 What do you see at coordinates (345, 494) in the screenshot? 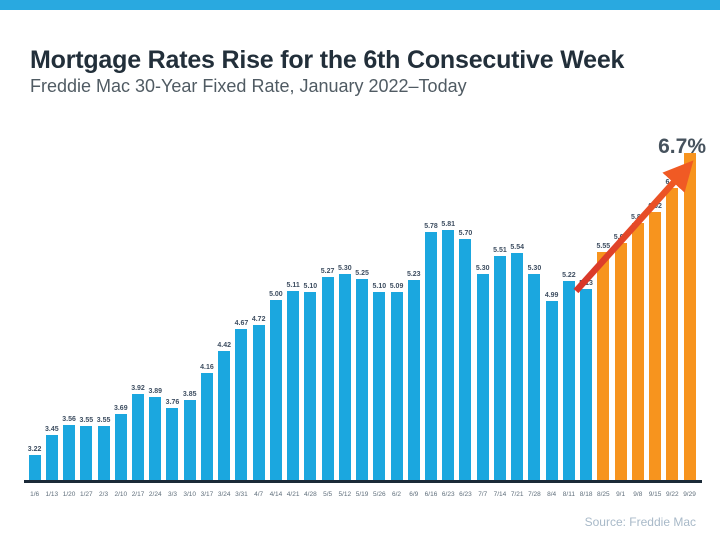
I see `x-tick-label: 5/12` at bounding box center [345, 494].